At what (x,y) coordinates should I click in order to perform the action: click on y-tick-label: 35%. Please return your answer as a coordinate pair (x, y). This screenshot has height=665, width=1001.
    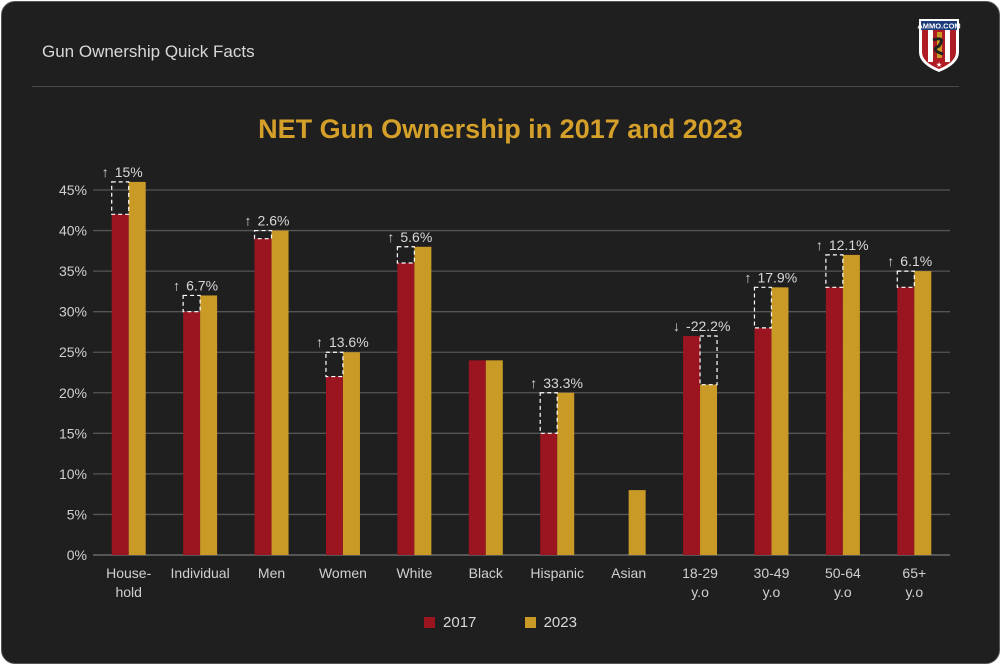
    Looking at the image, I should click on (73, 271).